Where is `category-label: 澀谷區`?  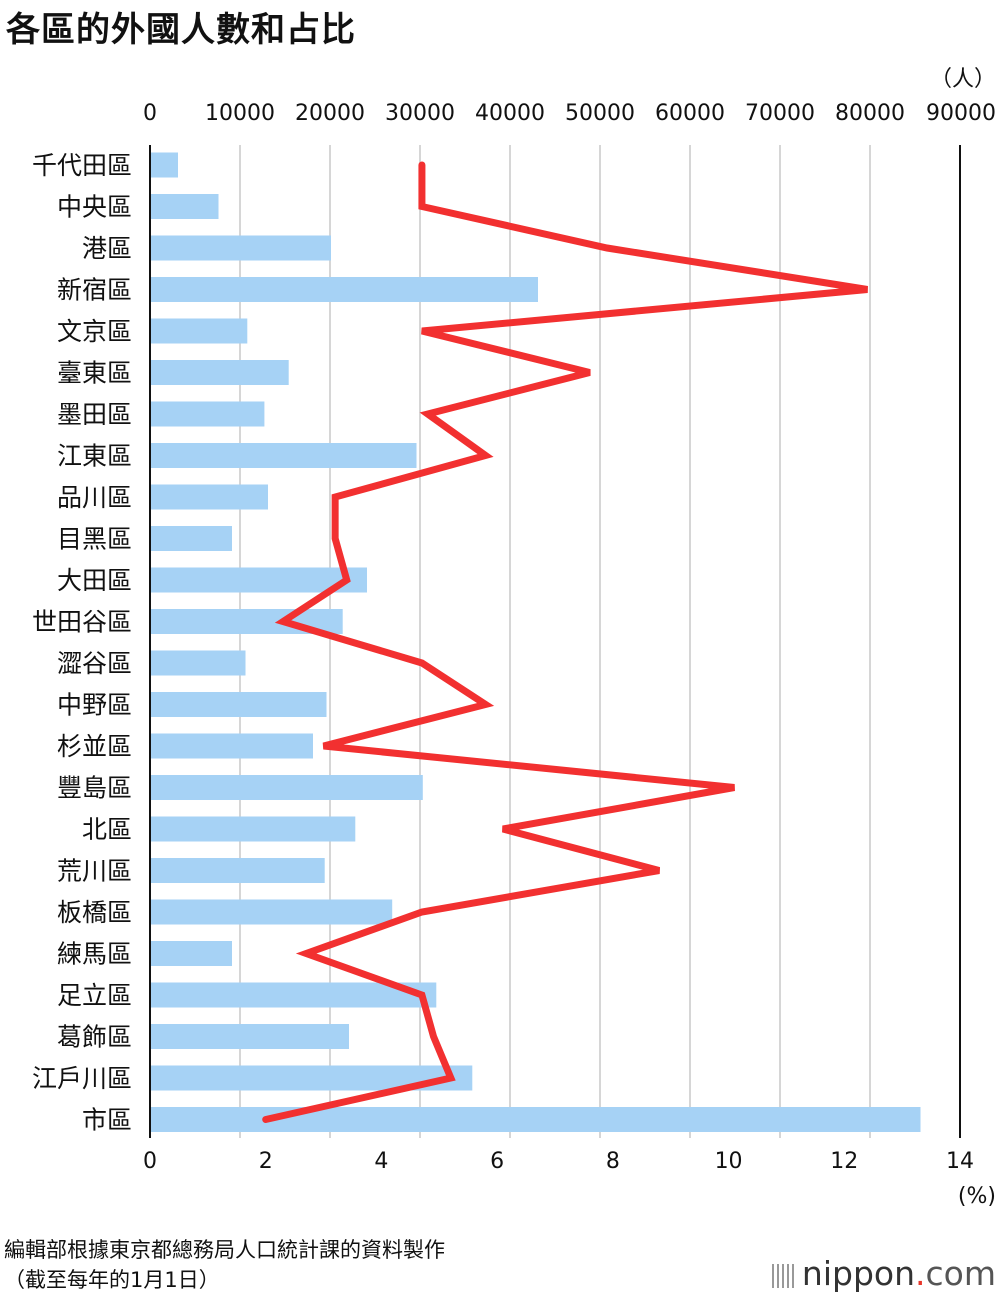
category-label: 澀谷區 is located at coordinates (94, 663).